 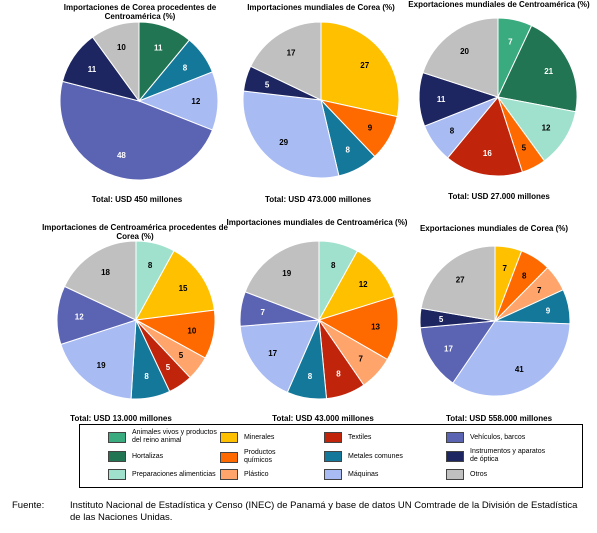 I want to click on chart-total: Total: USD 27.000 millones, so click(x=499, y=196).